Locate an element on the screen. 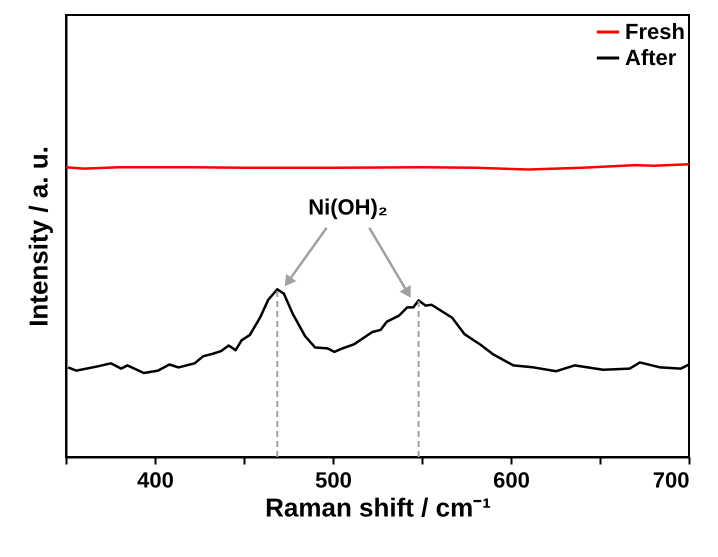 This screenshot has width=718, height=557. x-tick-label: 500 is located at coordinates (333, 480).